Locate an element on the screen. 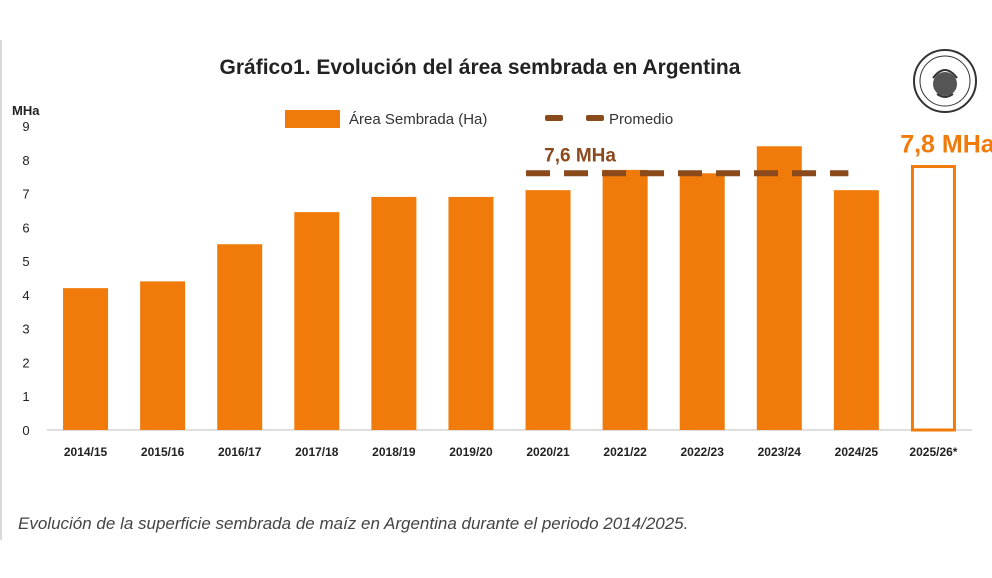  left-border is located at coordinates (1, 290).